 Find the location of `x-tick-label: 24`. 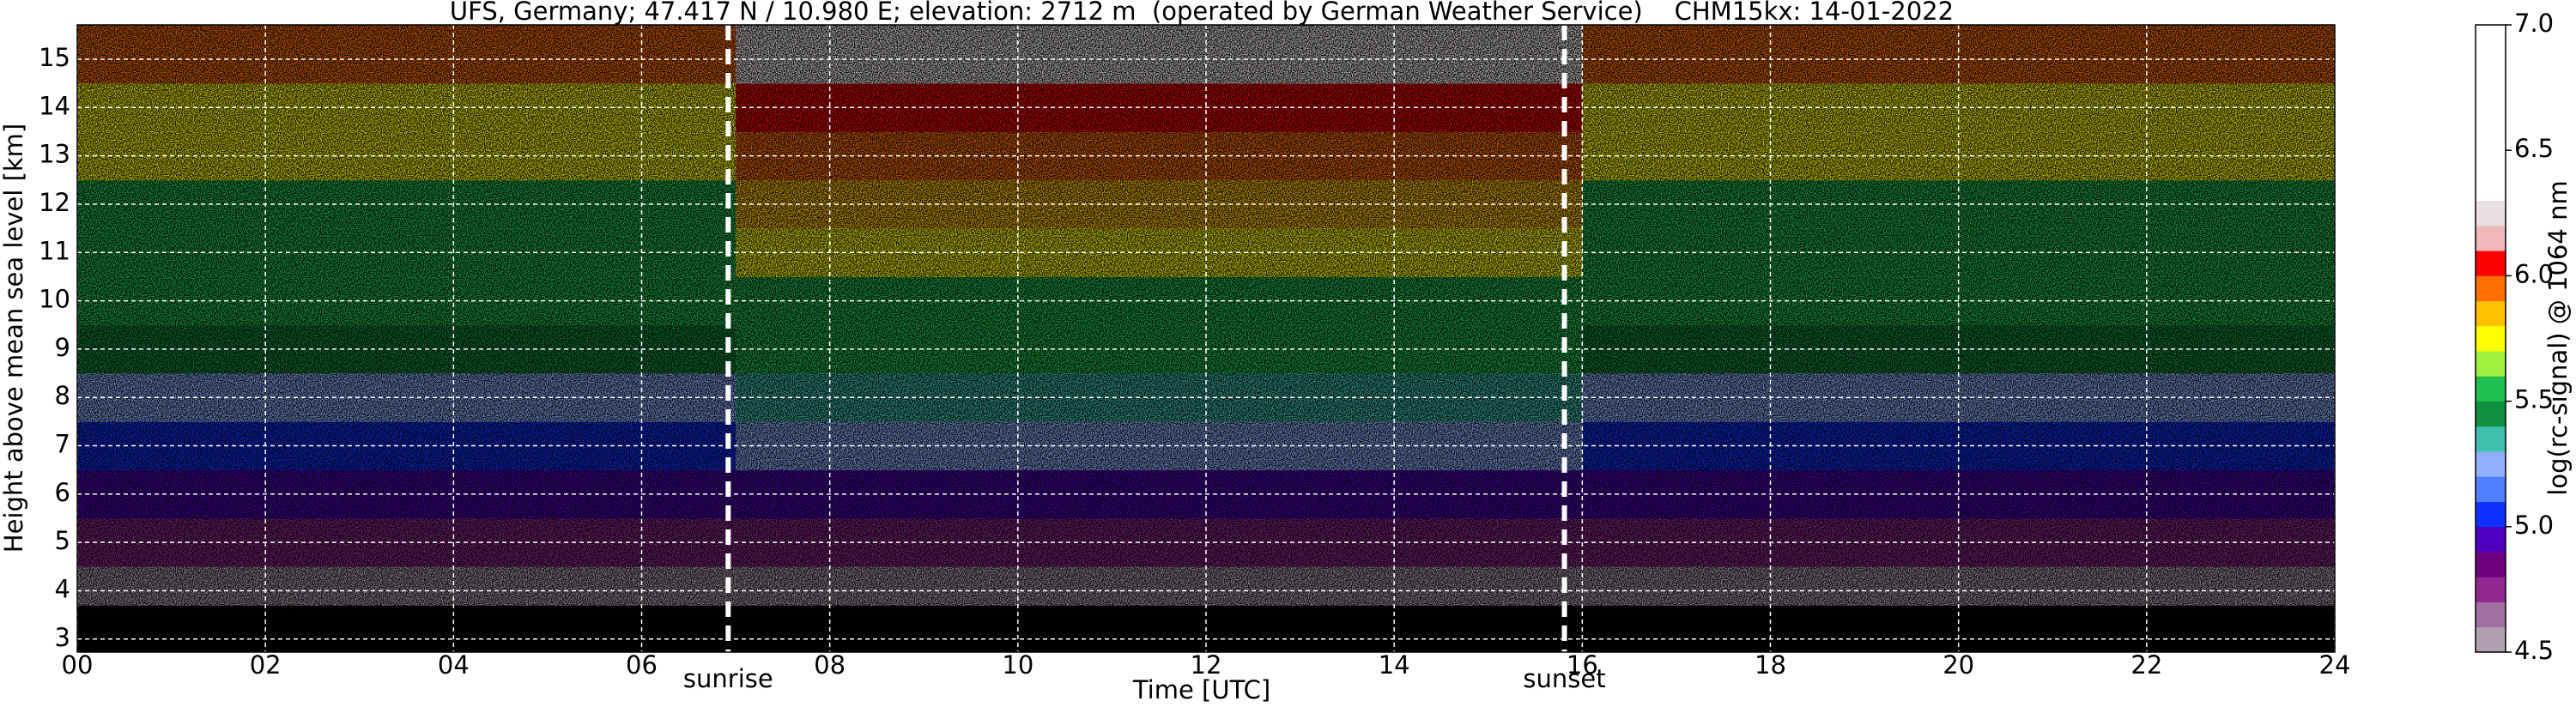

x-tick-label: 24 is located at coordinates (2335, 665).